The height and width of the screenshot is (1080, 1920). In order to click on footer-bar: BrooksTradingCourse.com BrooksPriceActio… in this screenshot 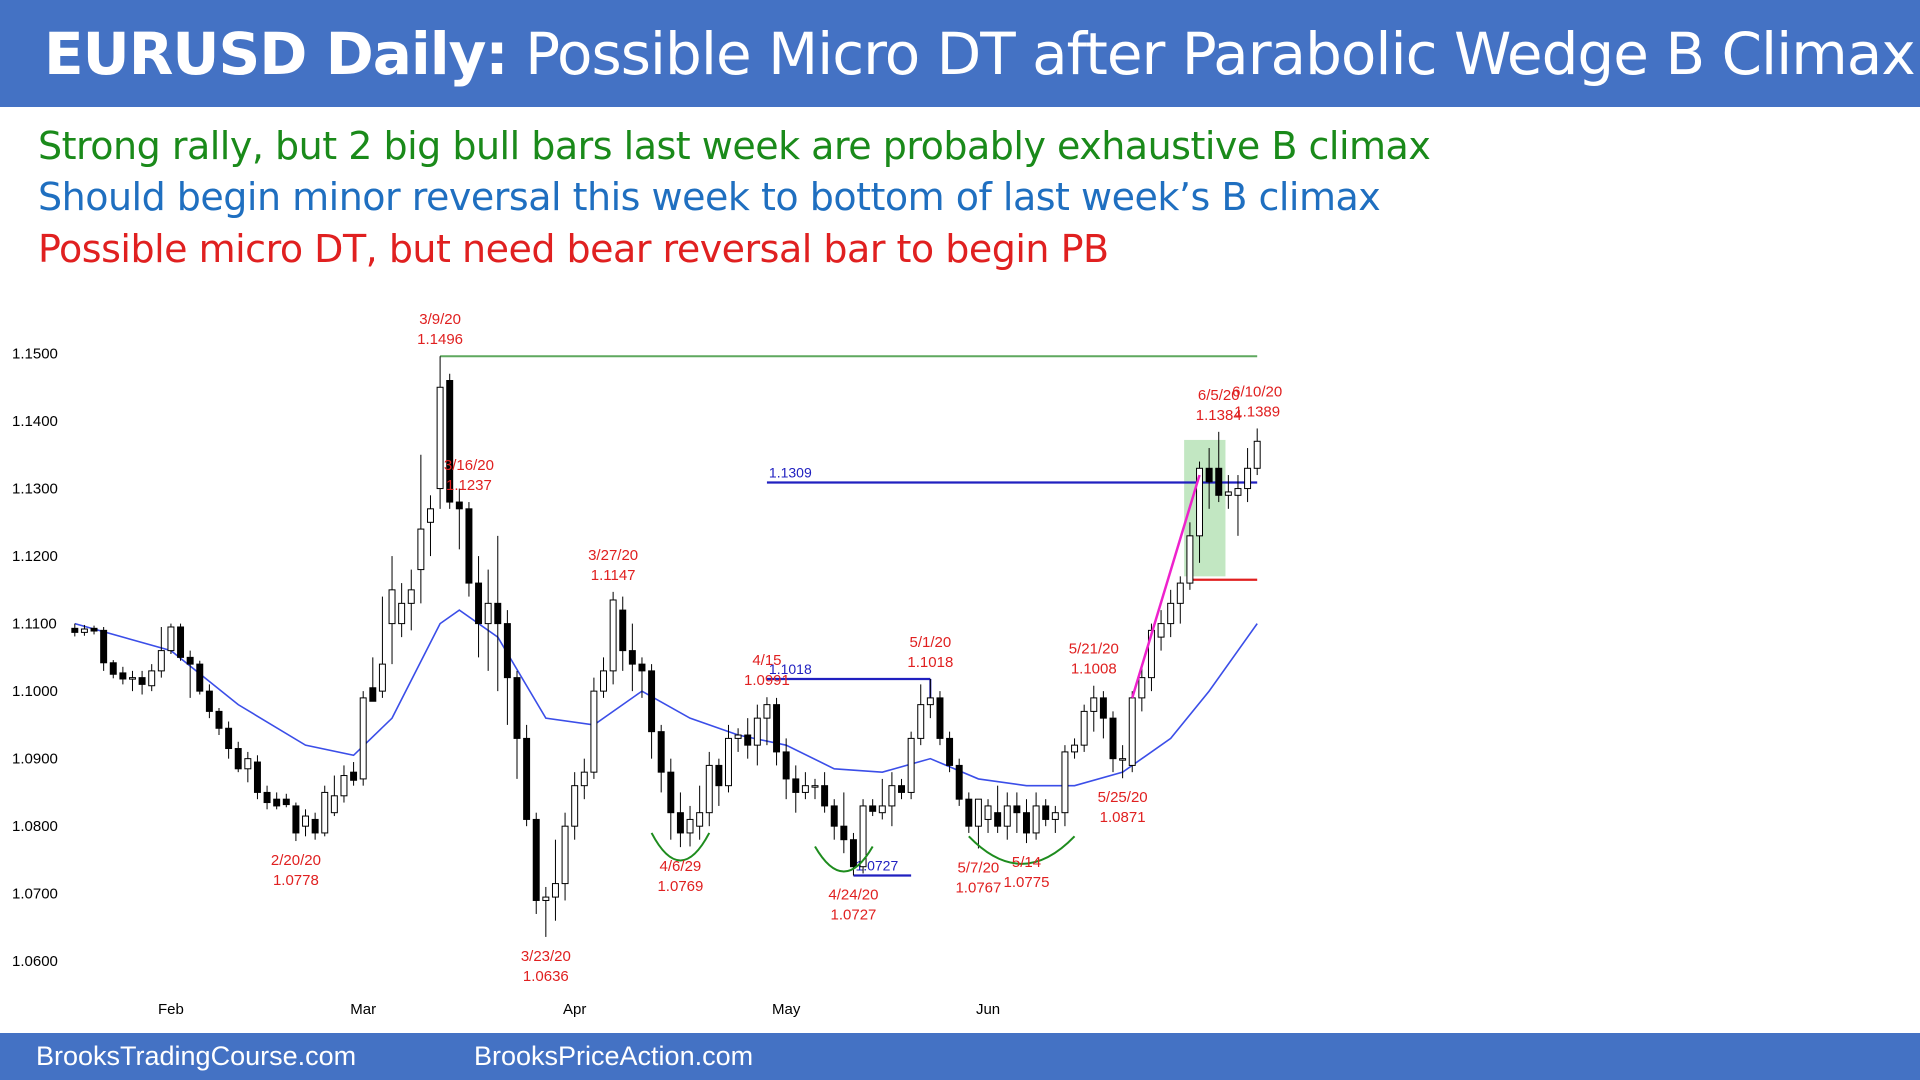, I will do `click(960, 1056)`.